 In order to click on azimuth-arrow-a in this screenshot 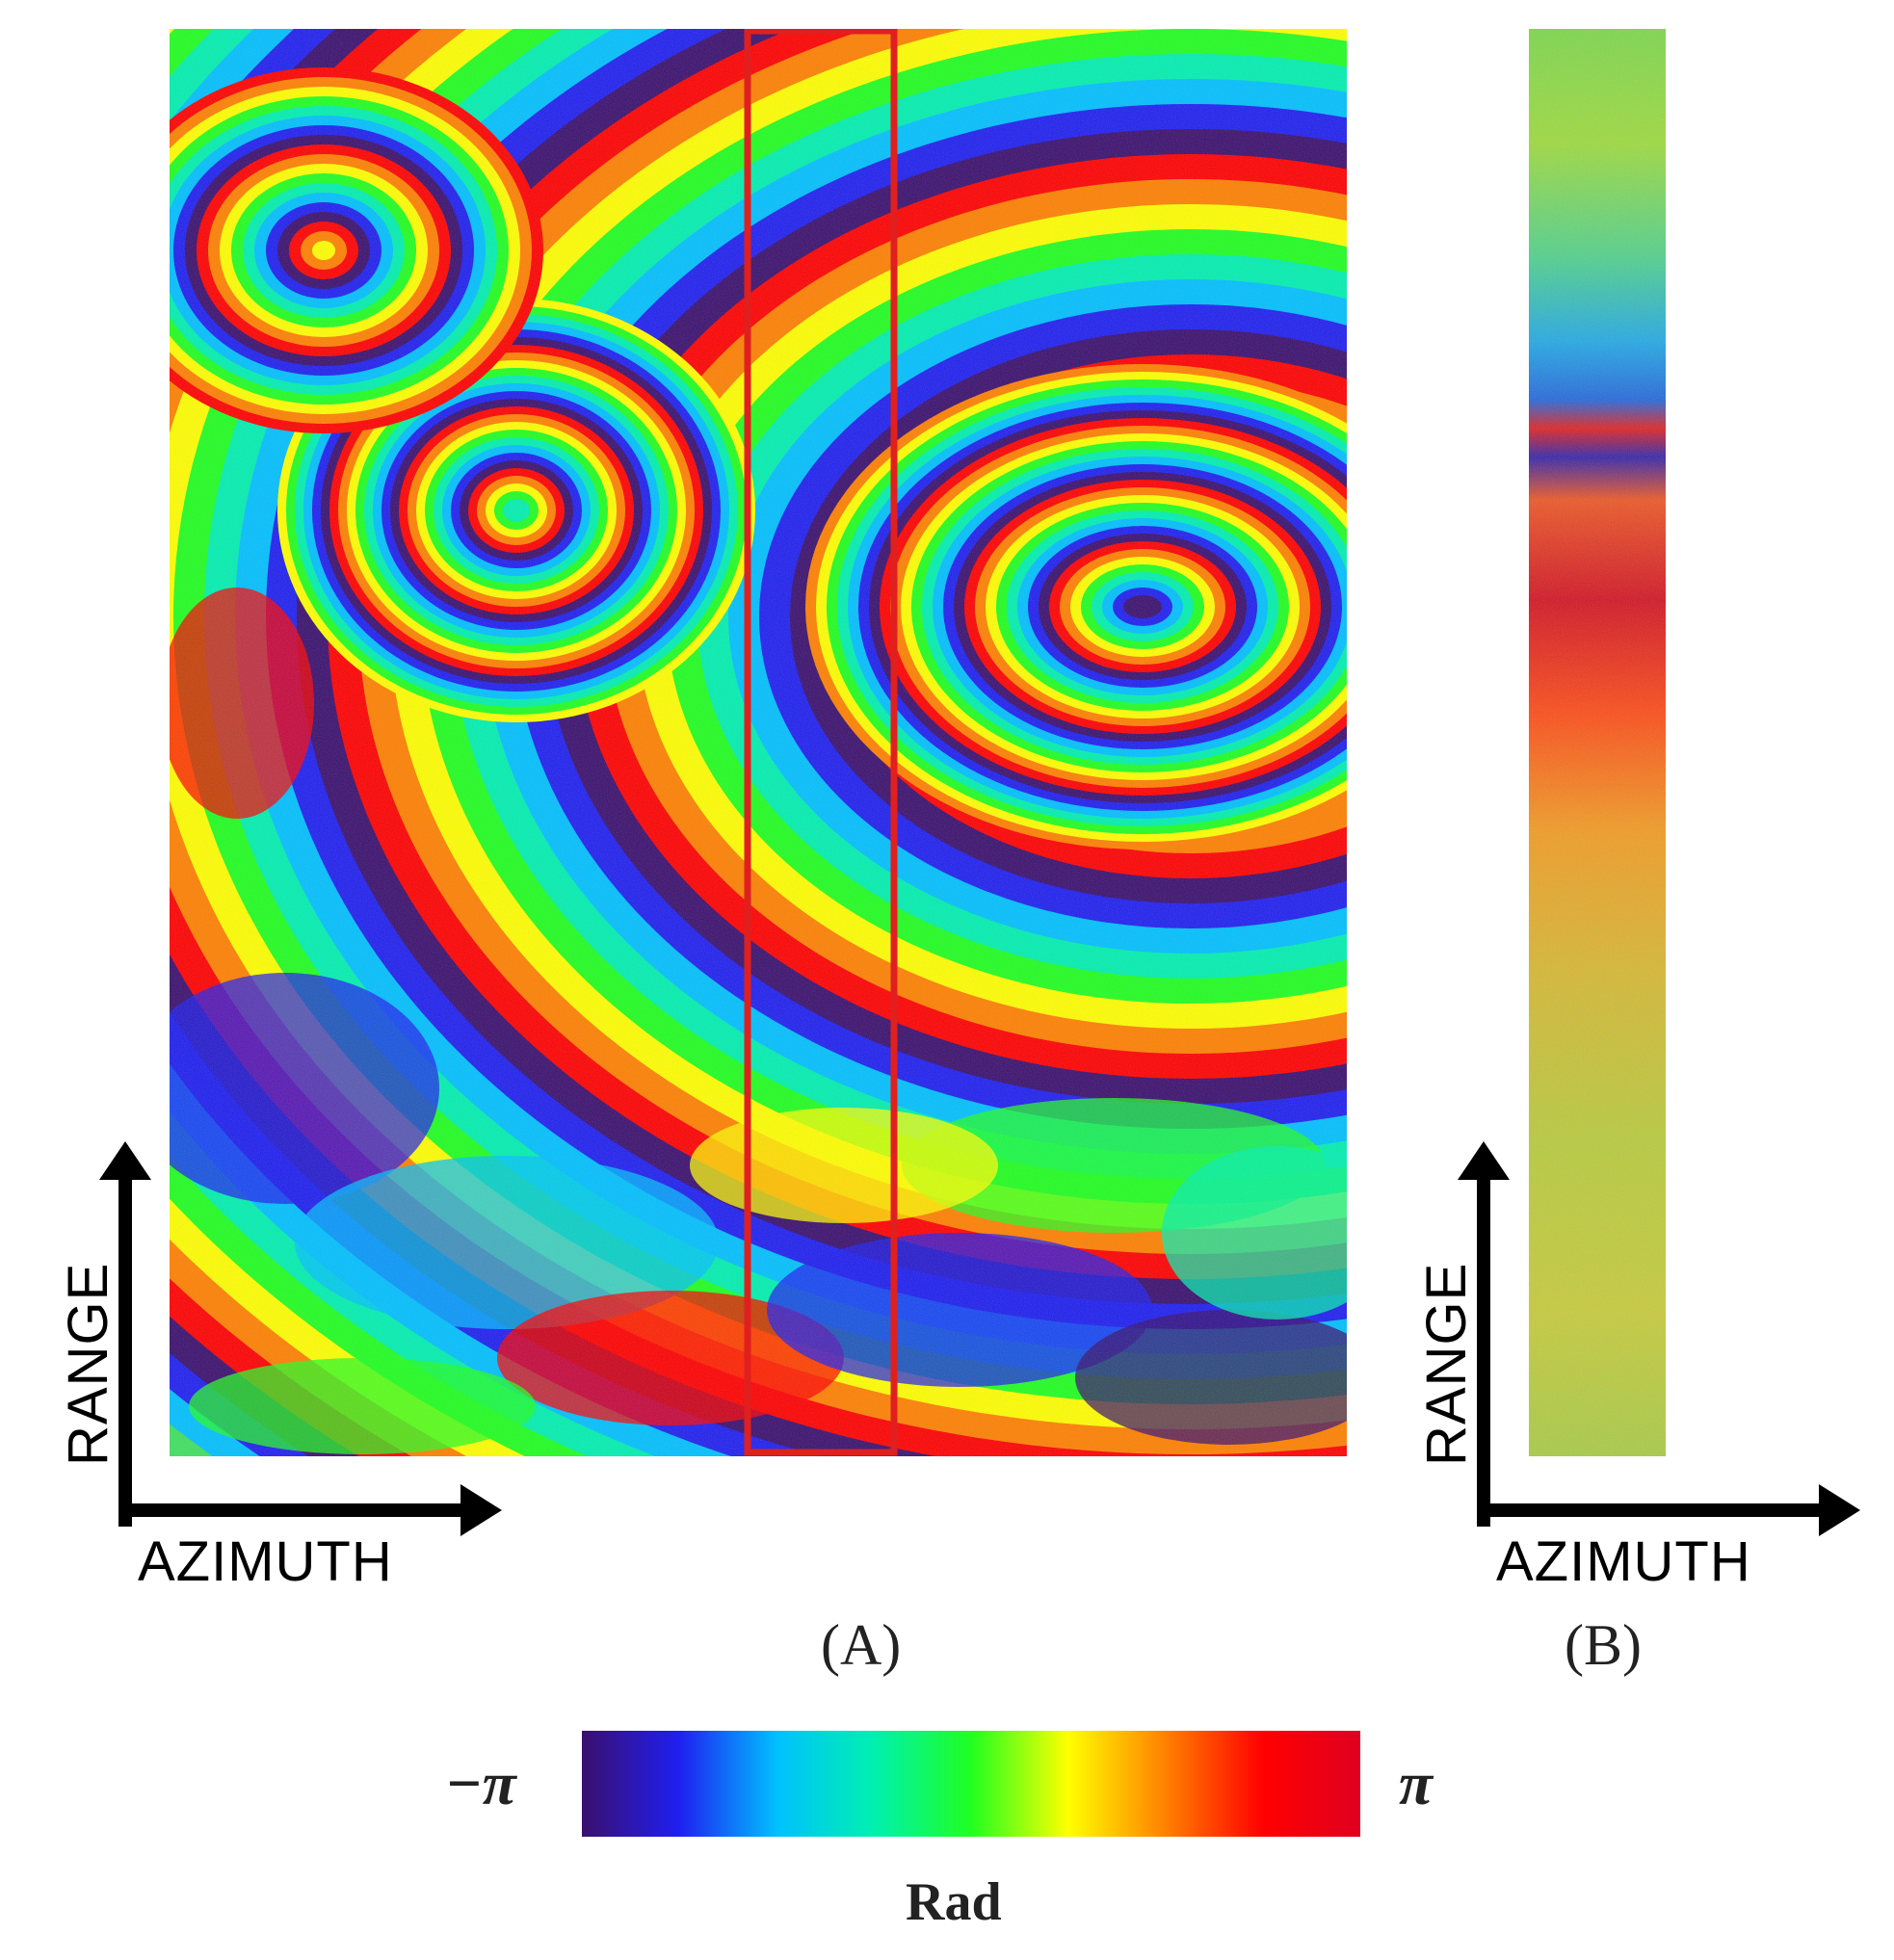, I will do `click(310, 1510)`.